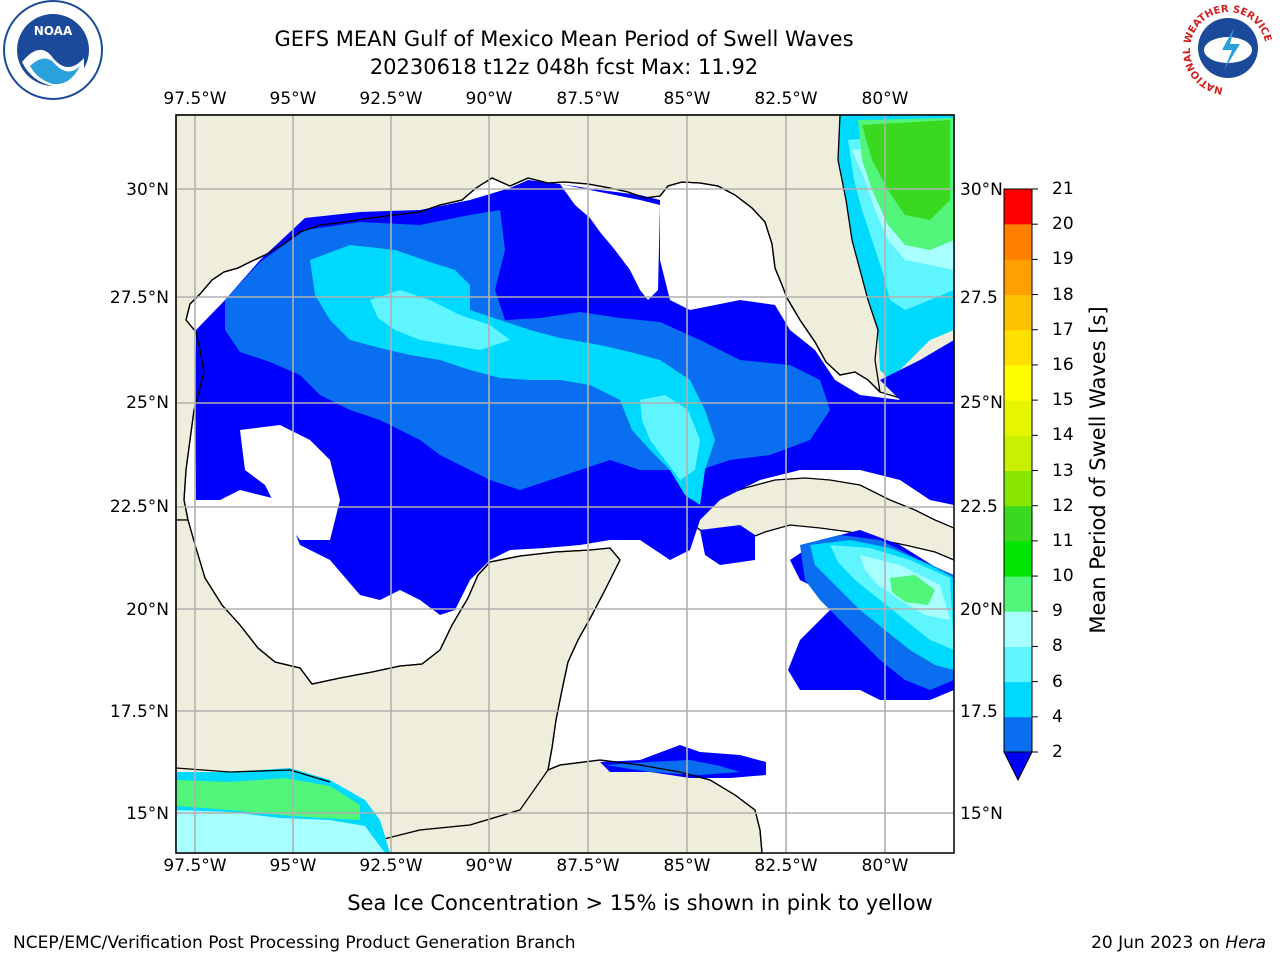  I want to click on colorbar-tick-label: 11, so click(1063, 540).